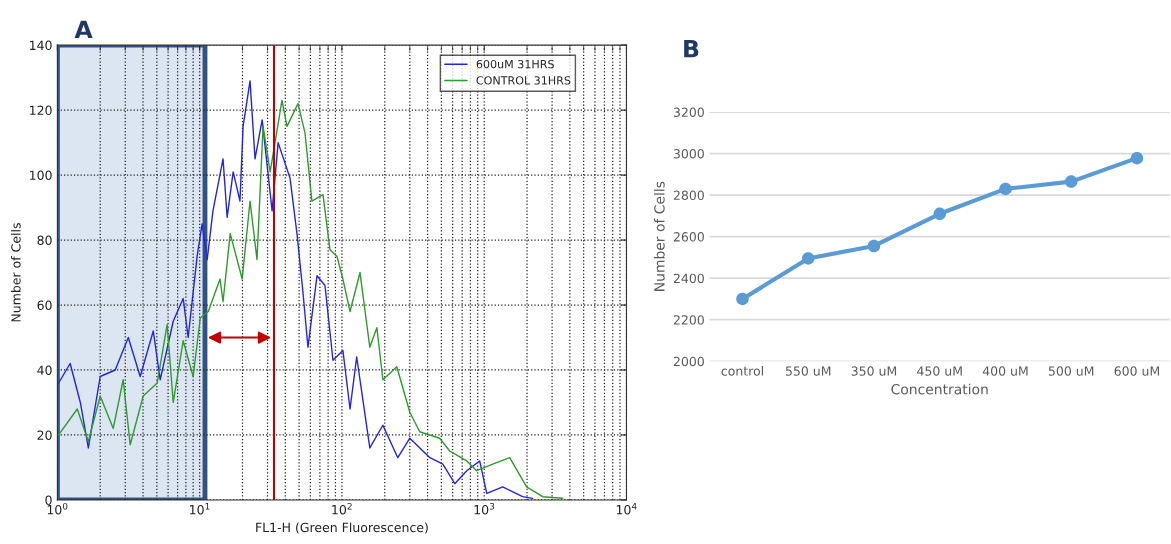  I want to click on y-tick-label: 2600, so click(688, 237).